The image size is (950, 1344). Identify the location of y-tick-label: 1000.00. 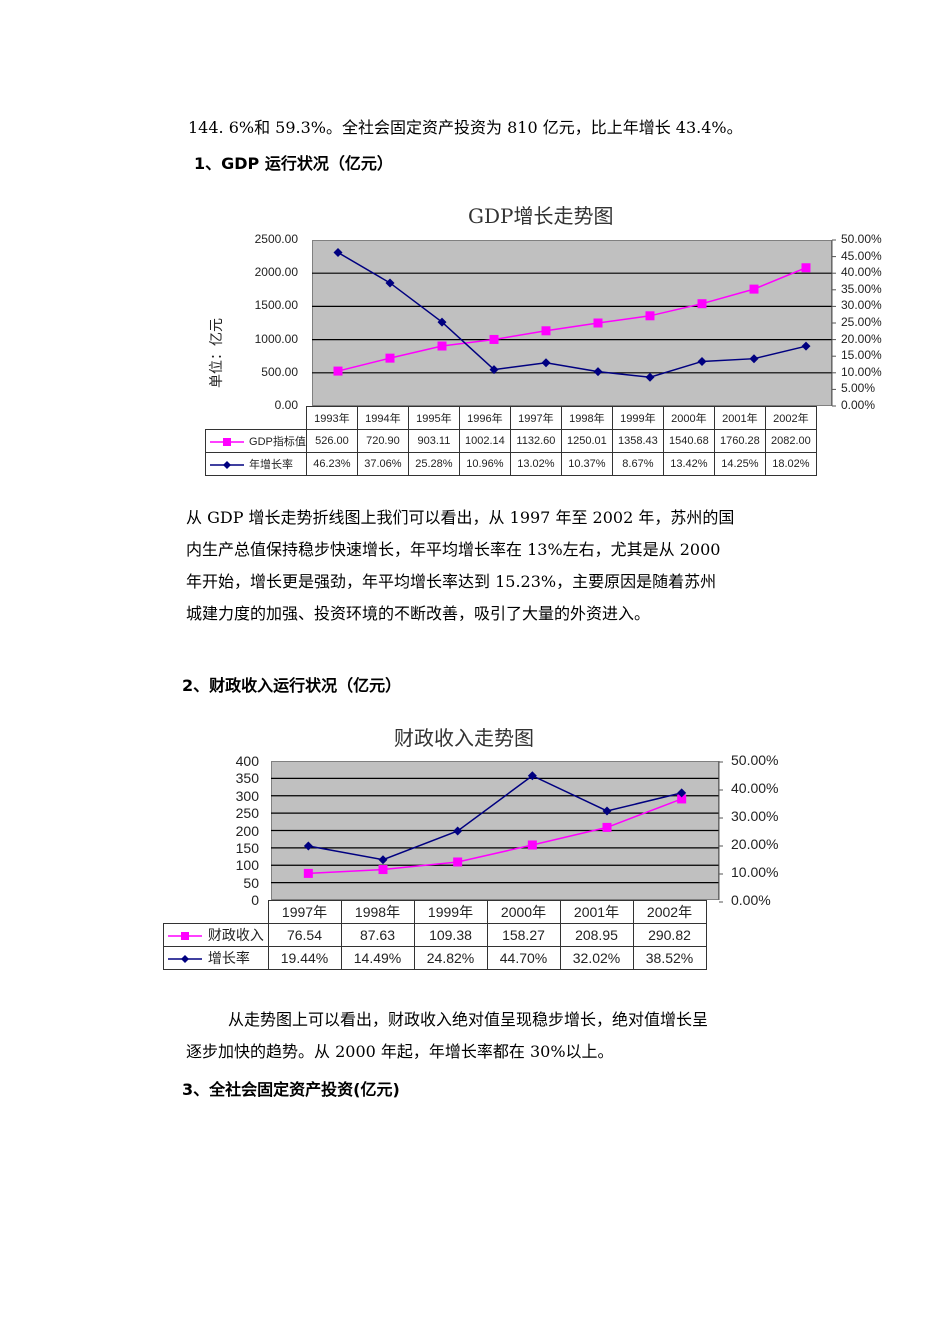
(276, 338).